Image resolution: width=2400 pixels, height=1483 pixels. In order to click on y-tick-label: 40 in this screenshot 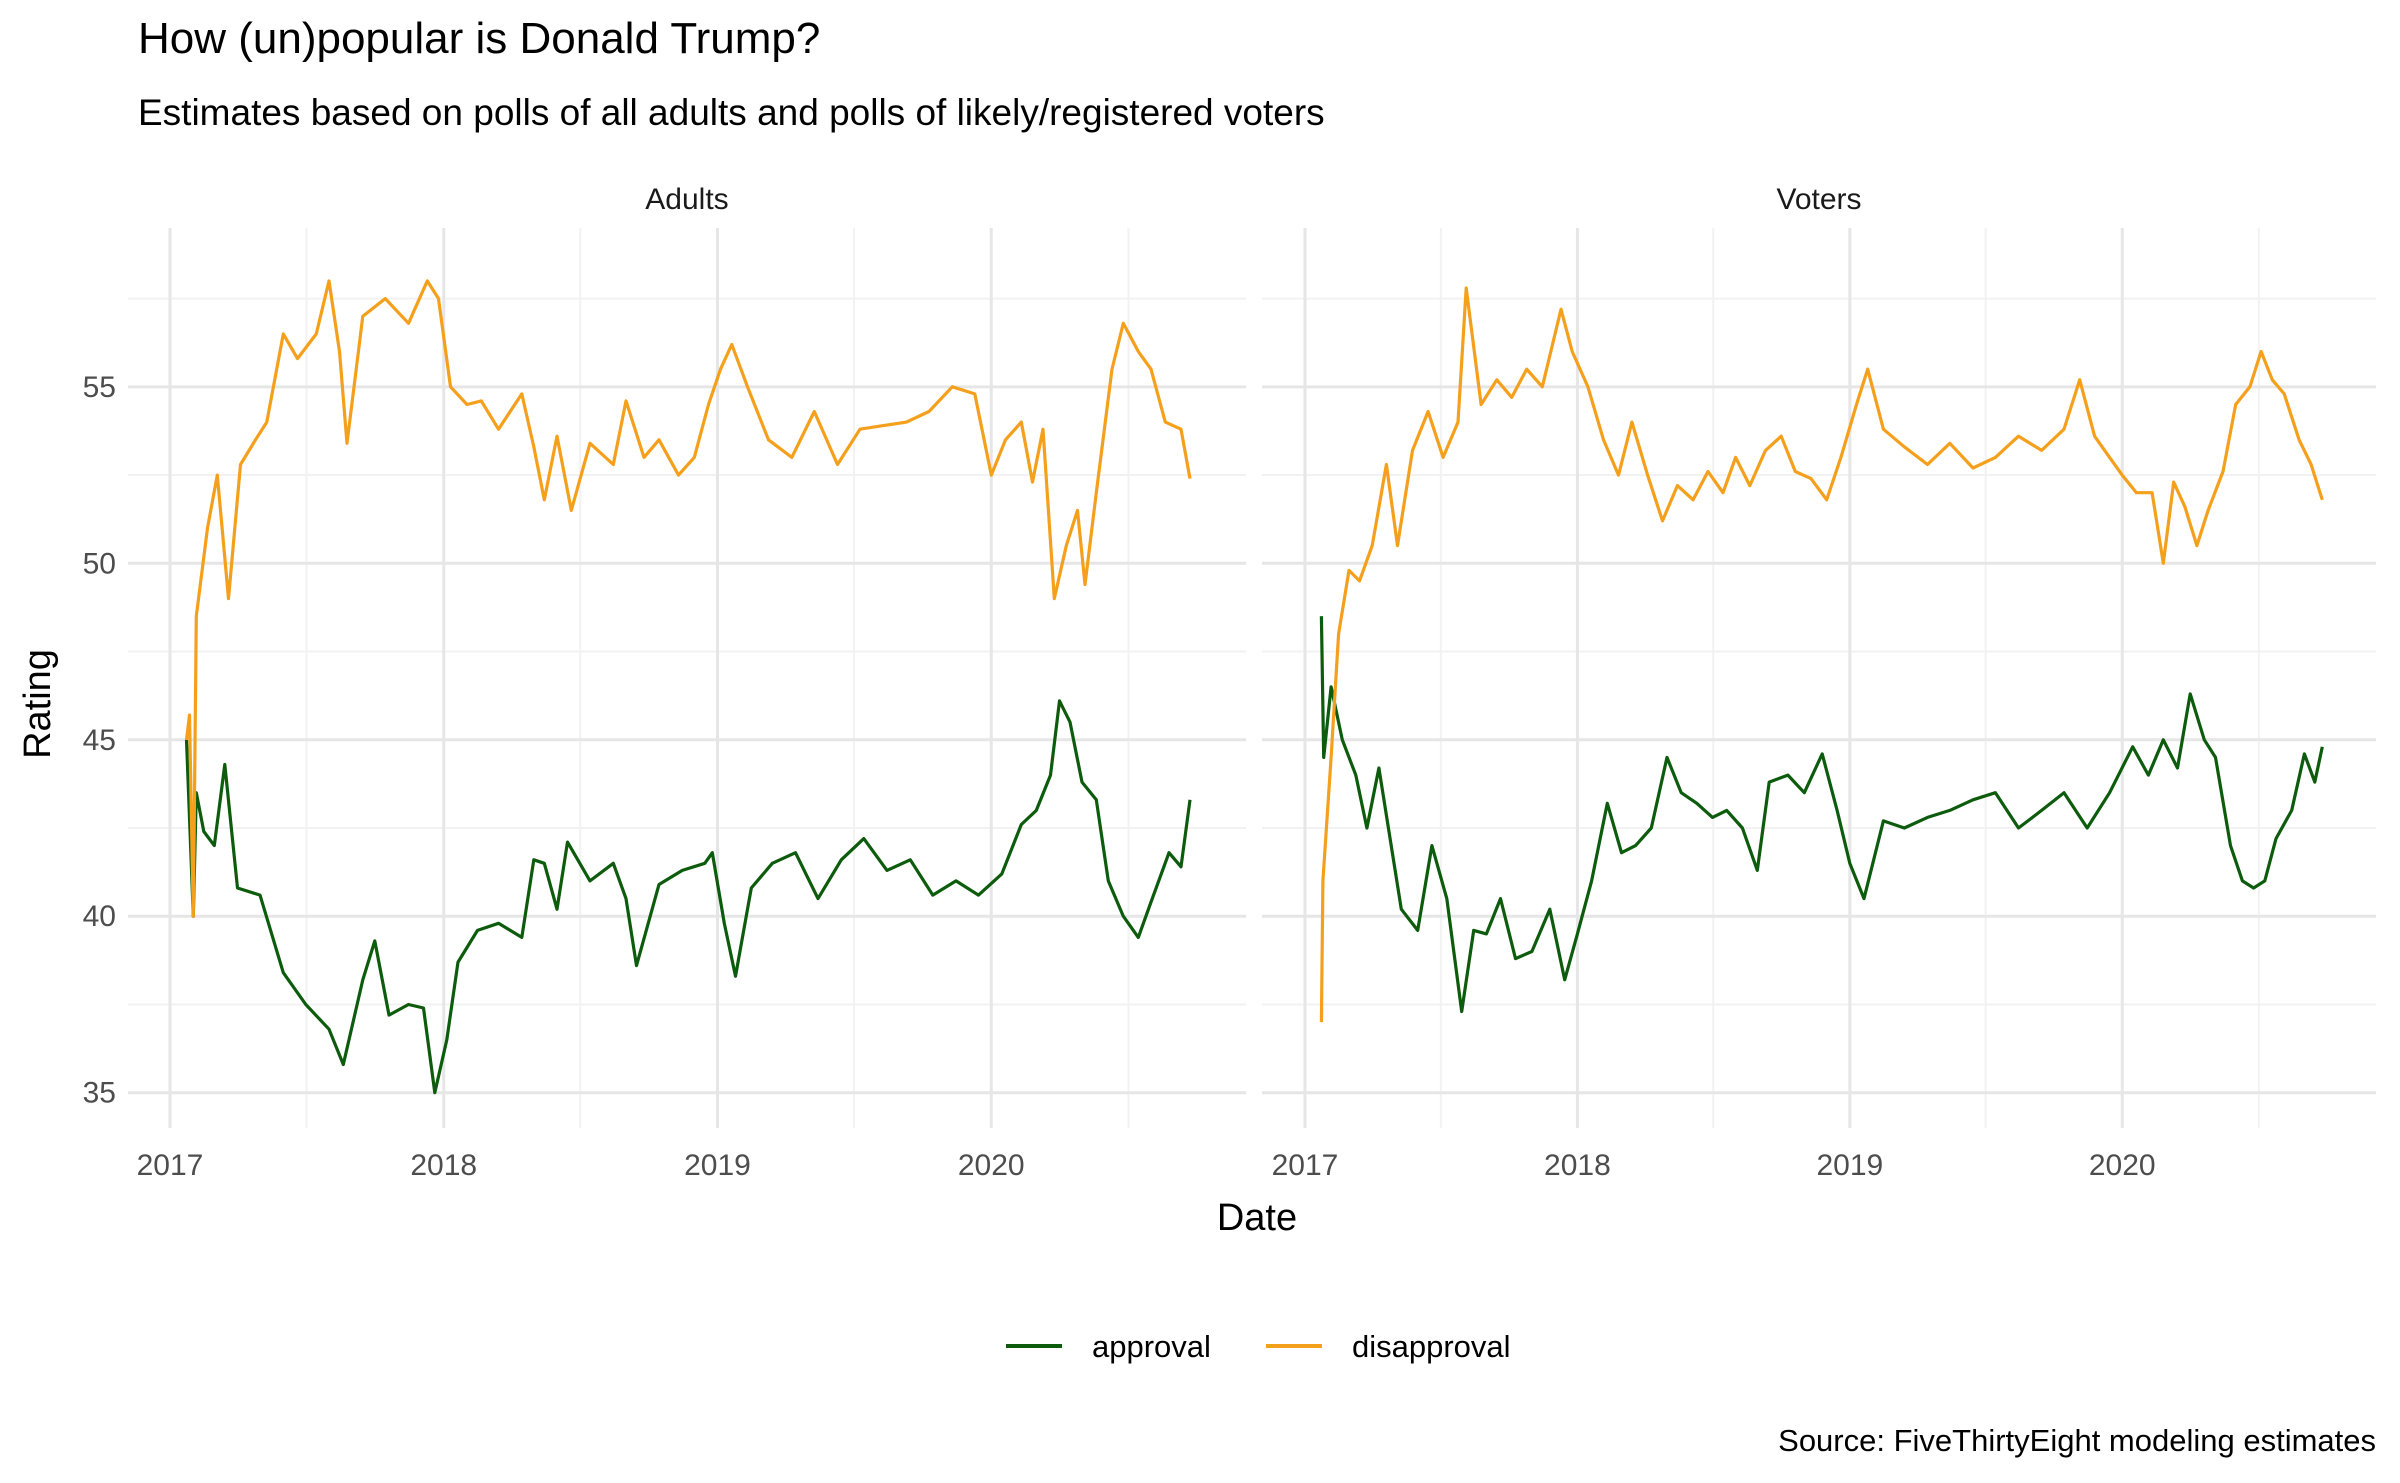, I will do `click(99, 916)`.